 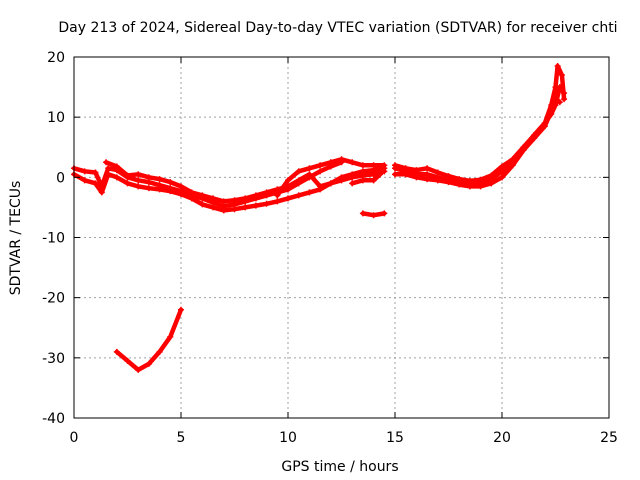 What do you see at coordinates (53, 239) in the screenshot?
I see `y-tick-label: -10` at bounding box center [53, 239].